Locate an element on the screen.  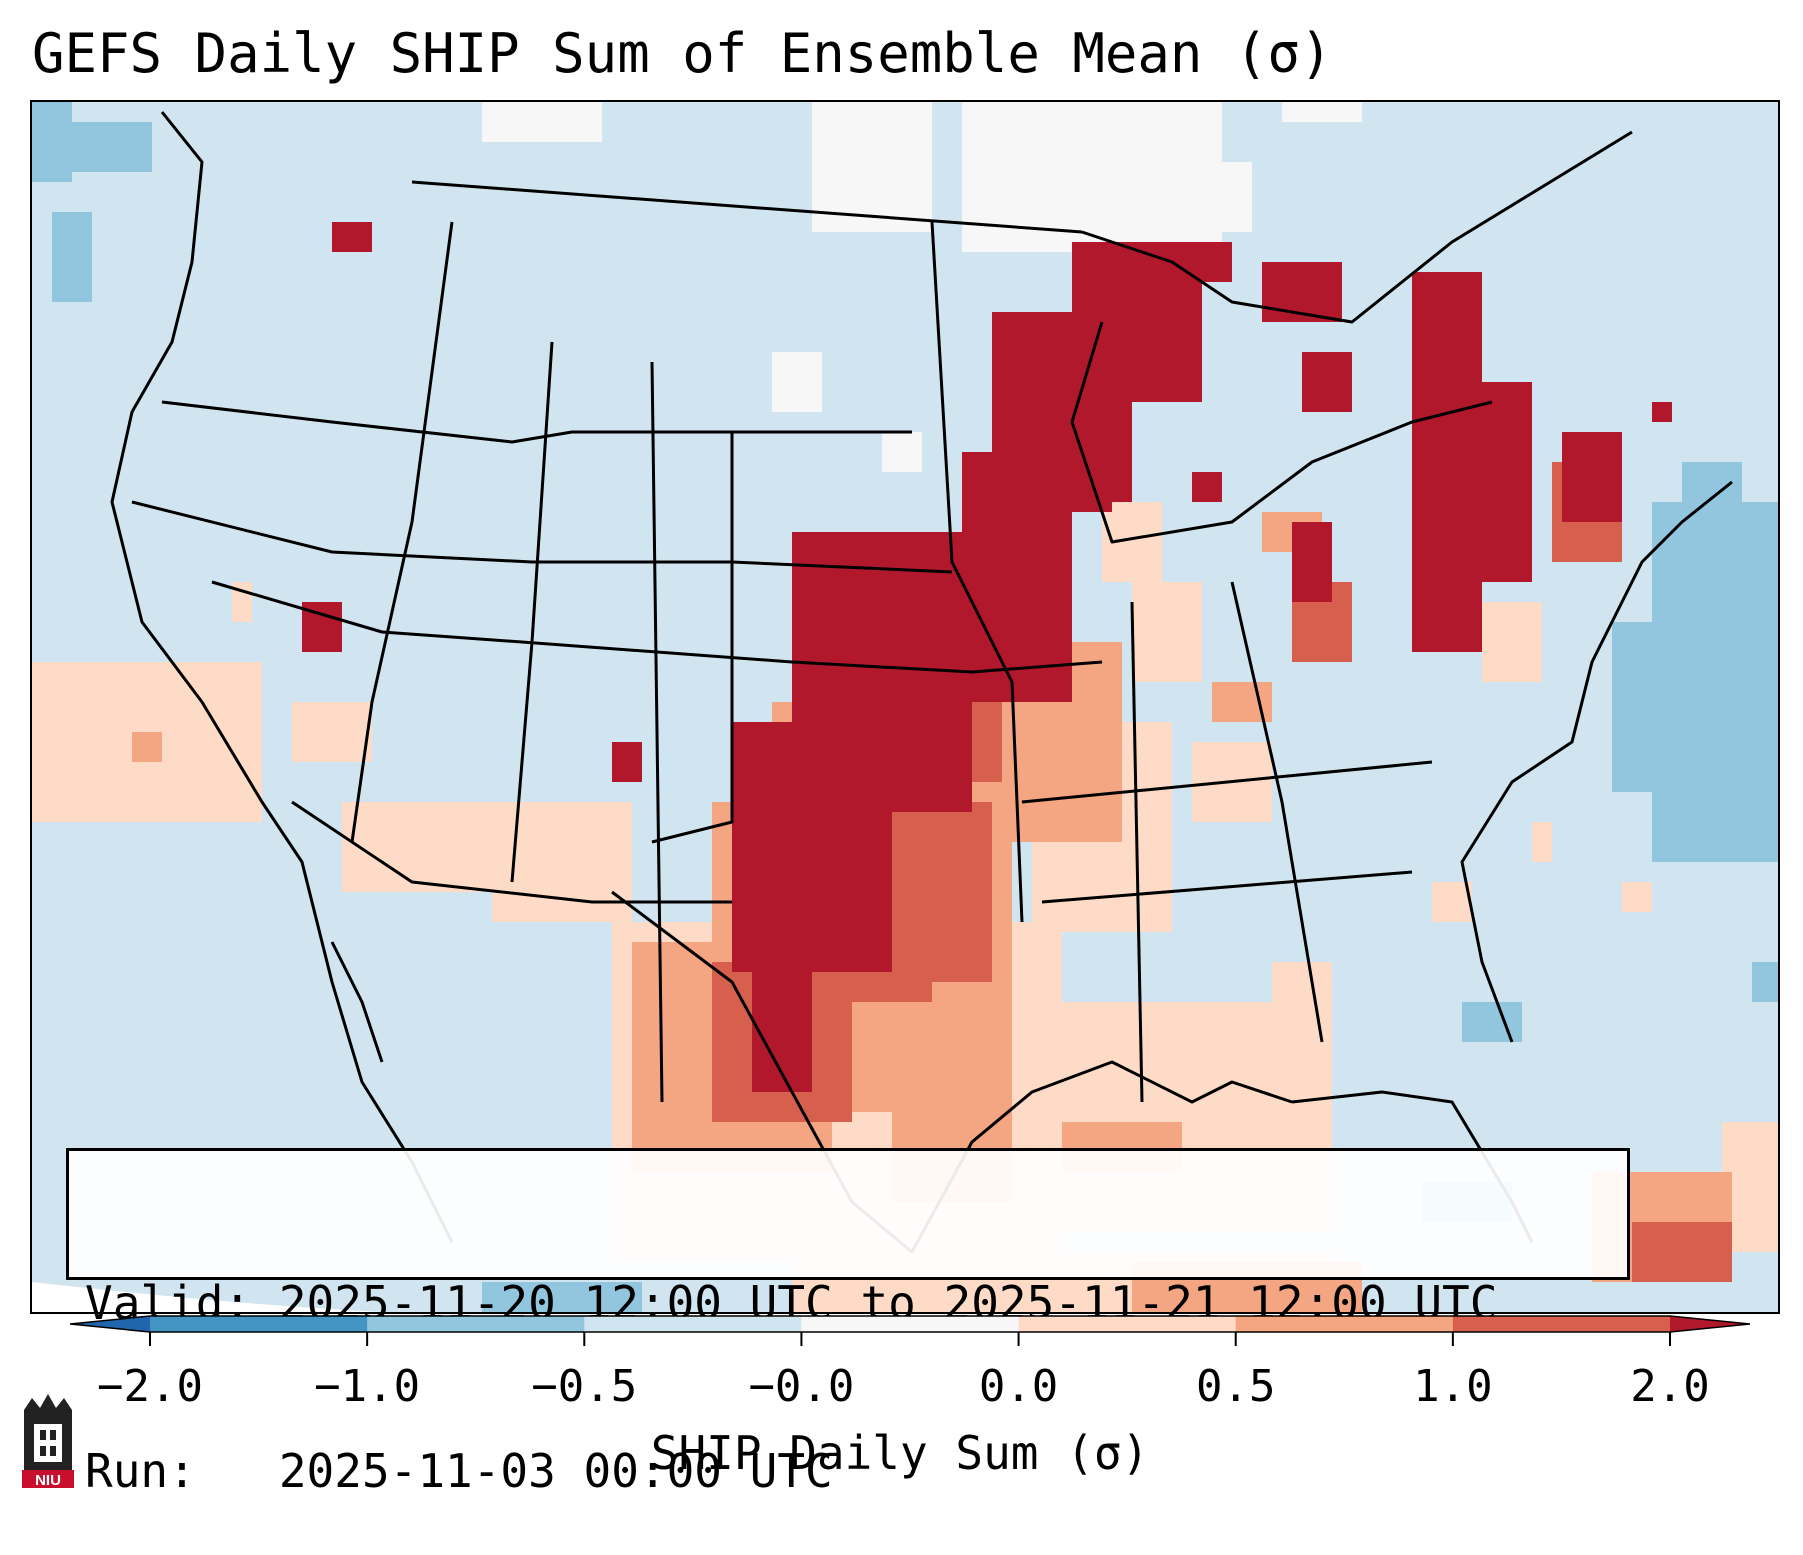
niu-logo-icon: NIU is located at coordinates (48, 1441).